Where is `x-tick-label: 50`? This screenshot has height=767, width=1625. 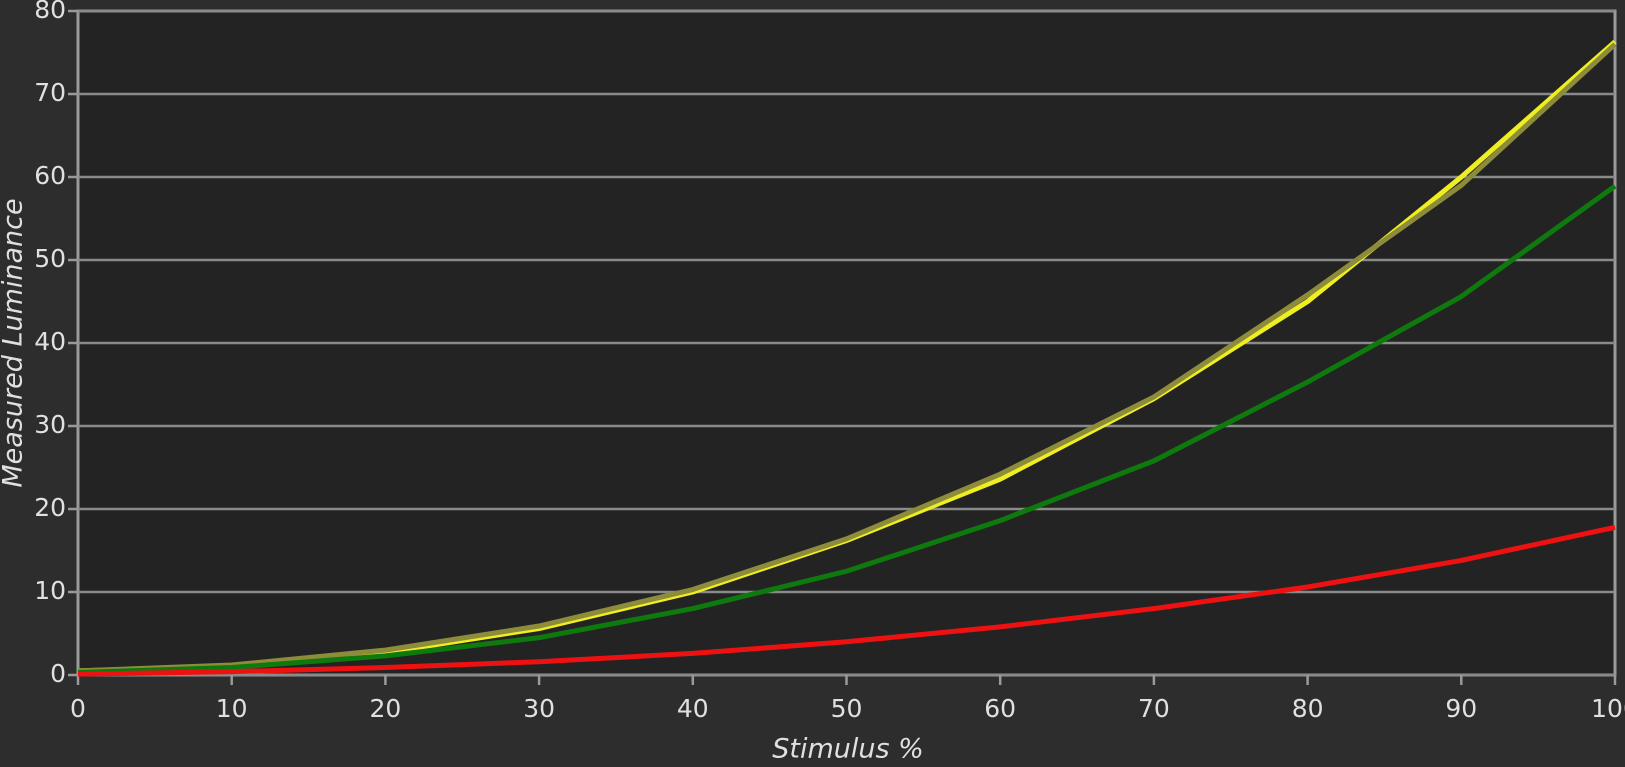 x-tick-label: 50 is located at coordinates (847, 708).